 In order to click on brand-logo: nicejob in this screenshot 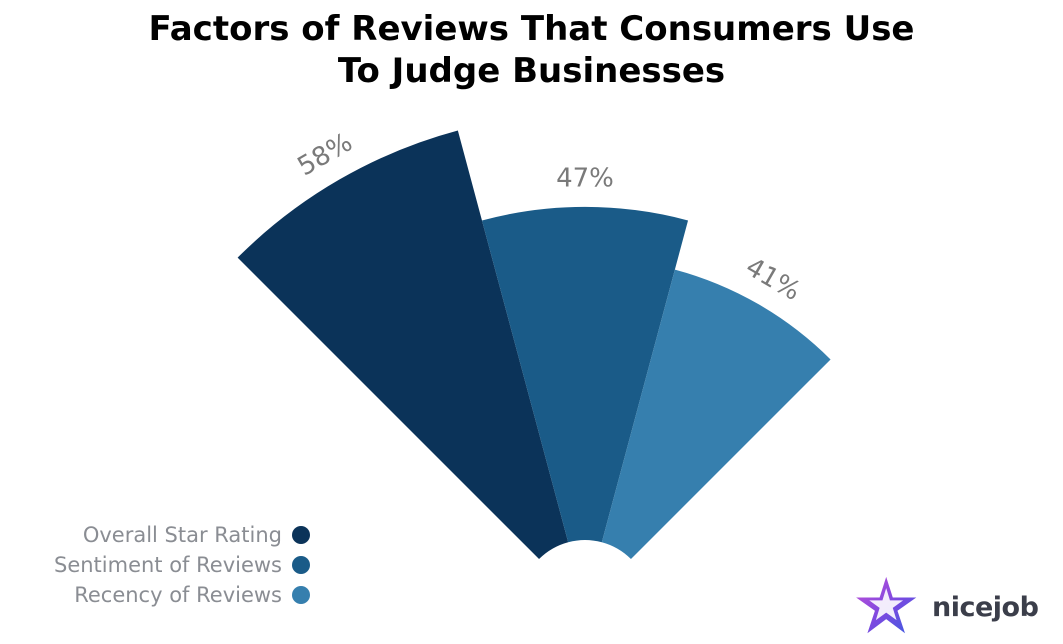, I will do `click(956, 607)`.